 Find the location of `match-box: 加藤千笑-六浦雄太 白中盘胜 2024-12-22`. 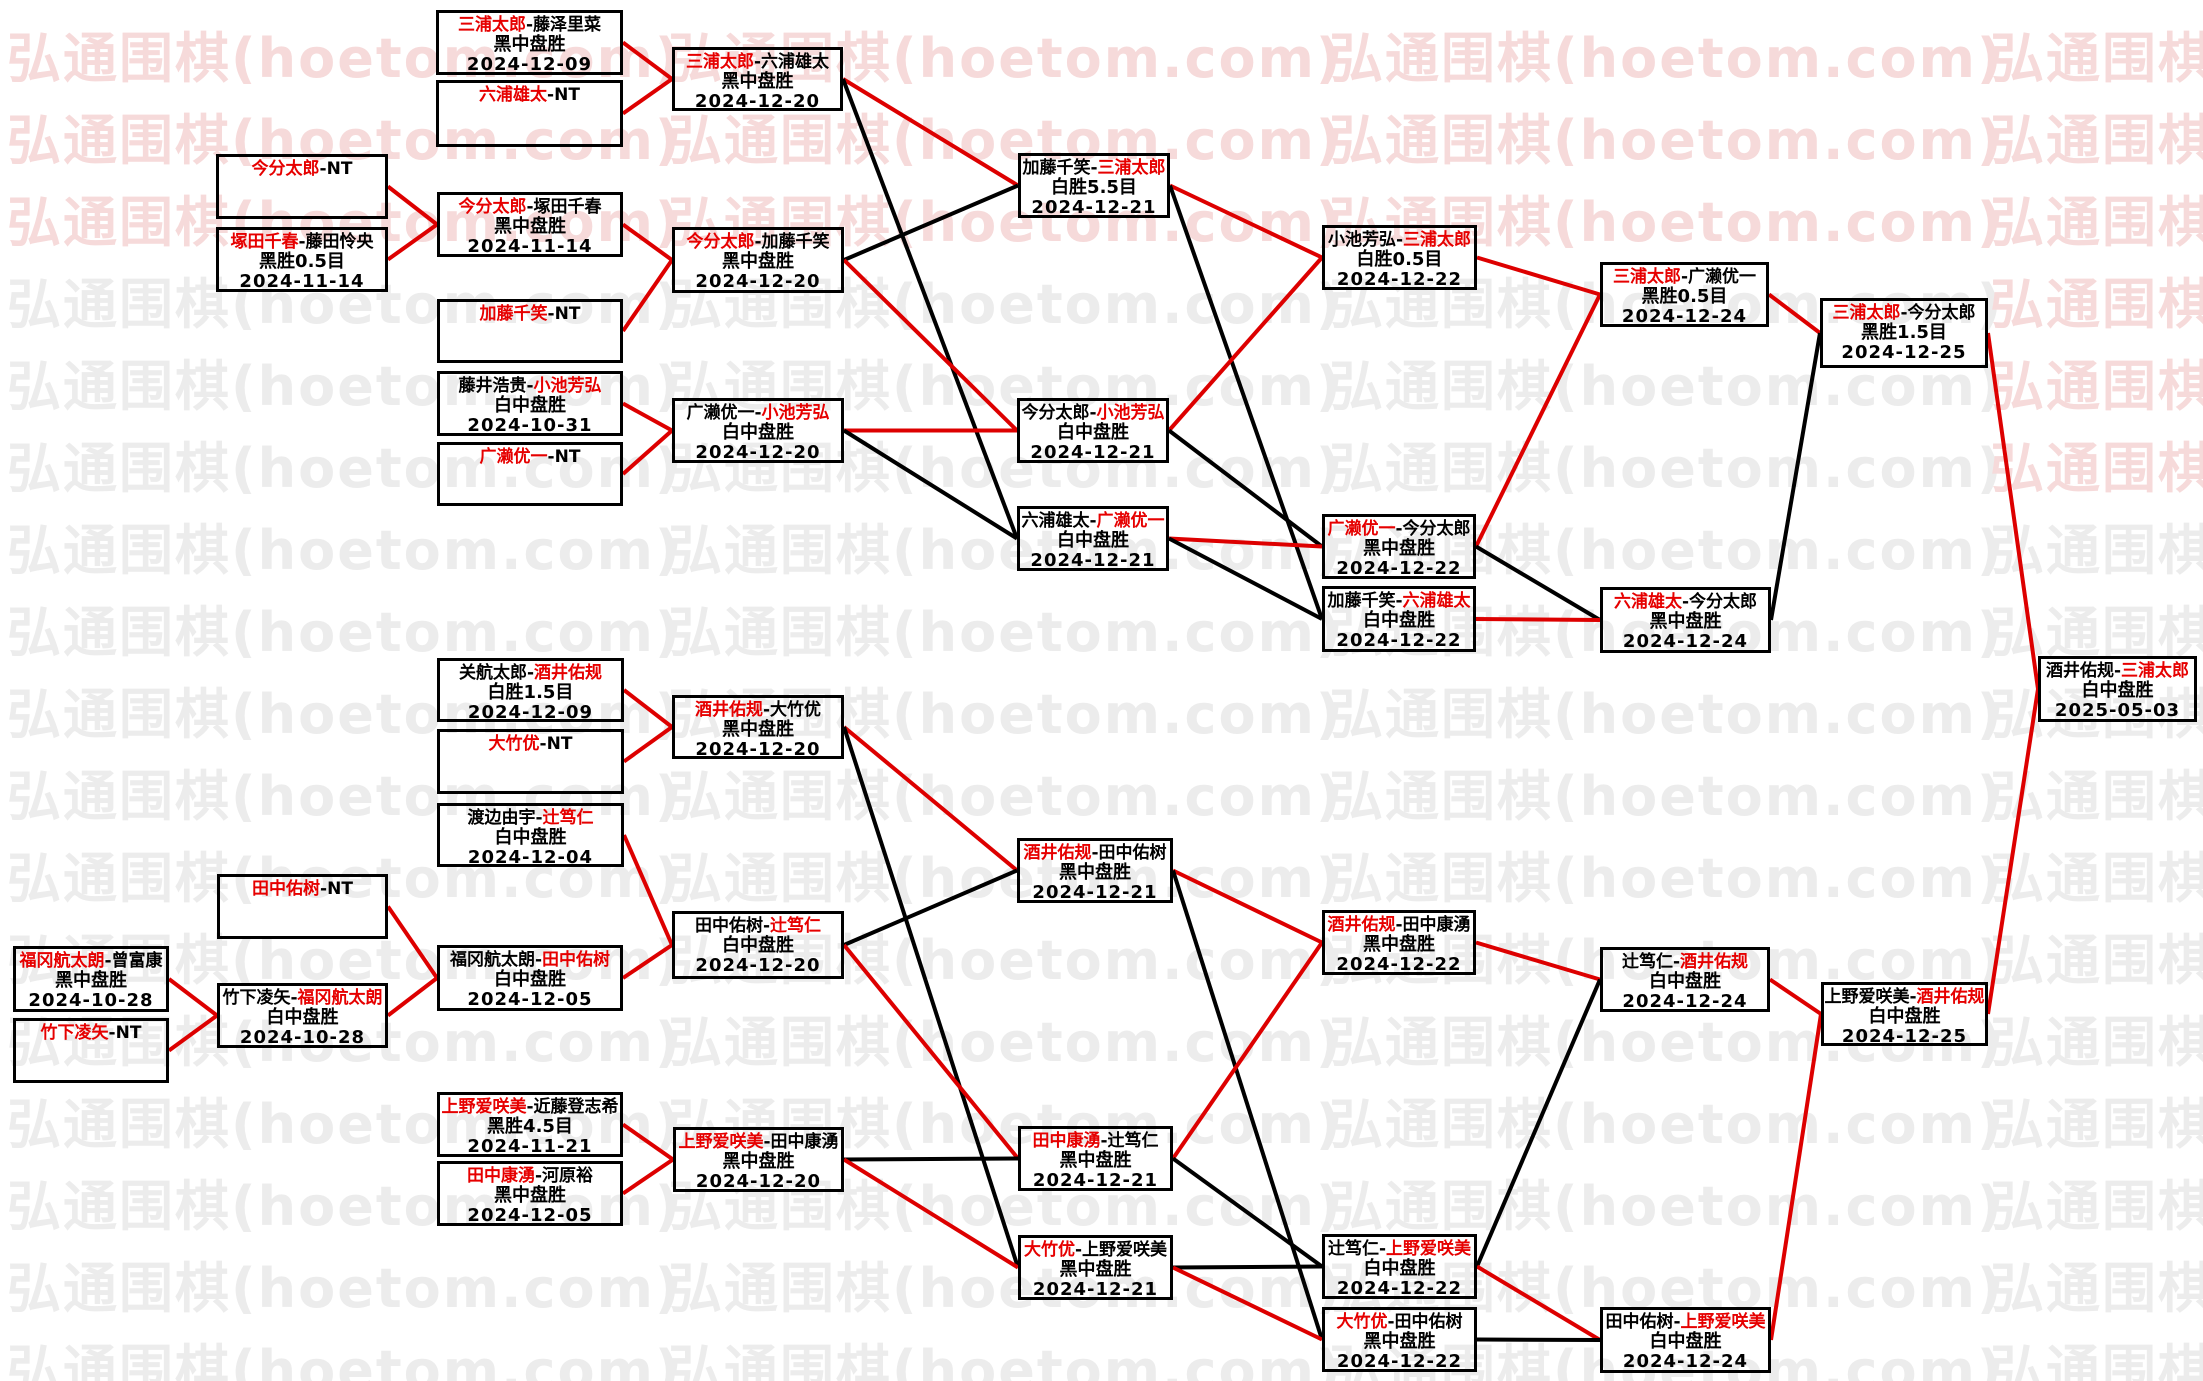

match-box: 加藤千笑-六浦雄太 白中盘胜 2024-12-22 is located at coordinates (1399, 619).